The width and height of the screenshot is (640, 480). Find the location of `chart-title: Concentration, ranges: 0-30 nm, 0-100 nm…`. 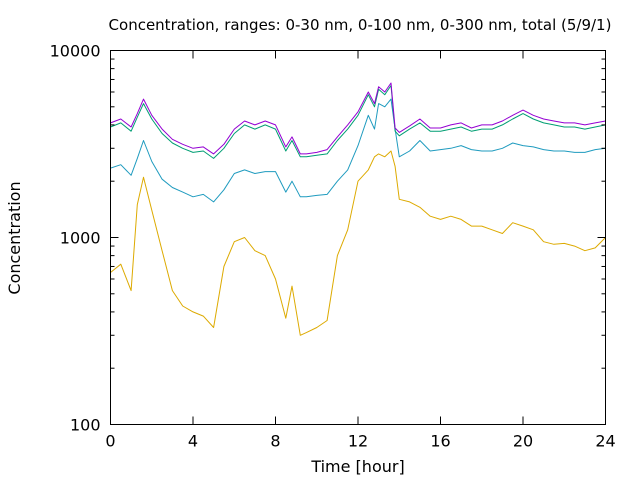

chart-title: Concentration, ranges: 0-30 nm, 0-100 nm… is located at coordinates (360, 25).